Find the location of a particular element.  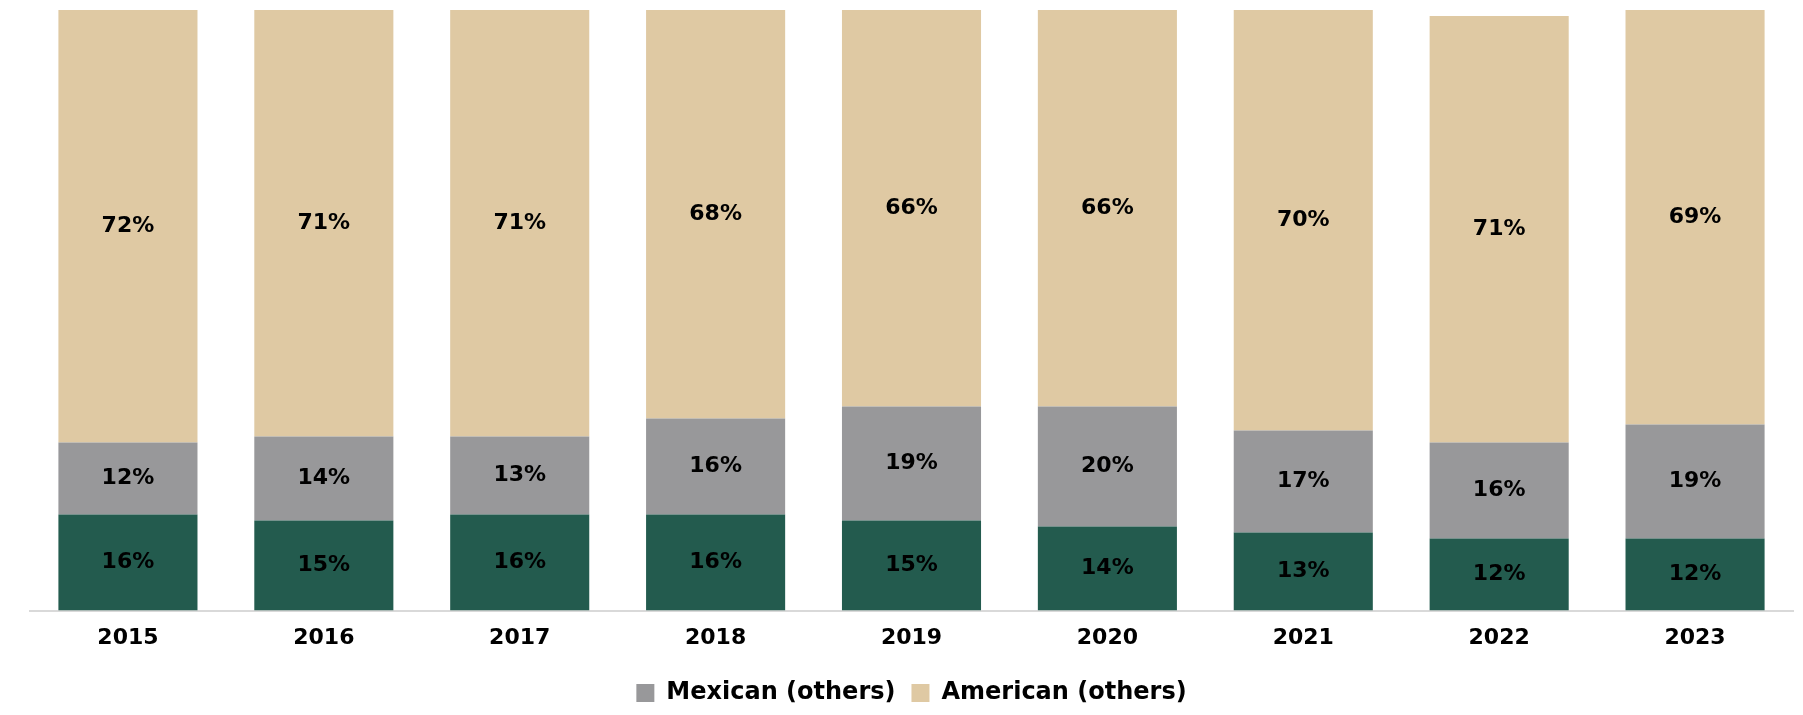

x-tick-label: 2015 is located at coordinates (128, 636).